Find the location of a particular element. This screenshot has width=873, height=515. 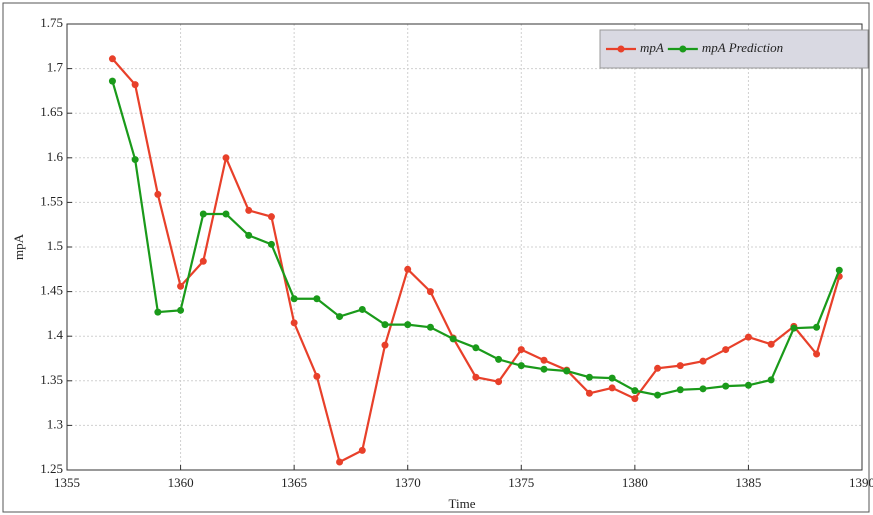

legend-label: mpA is located at coordinates (652, 47).